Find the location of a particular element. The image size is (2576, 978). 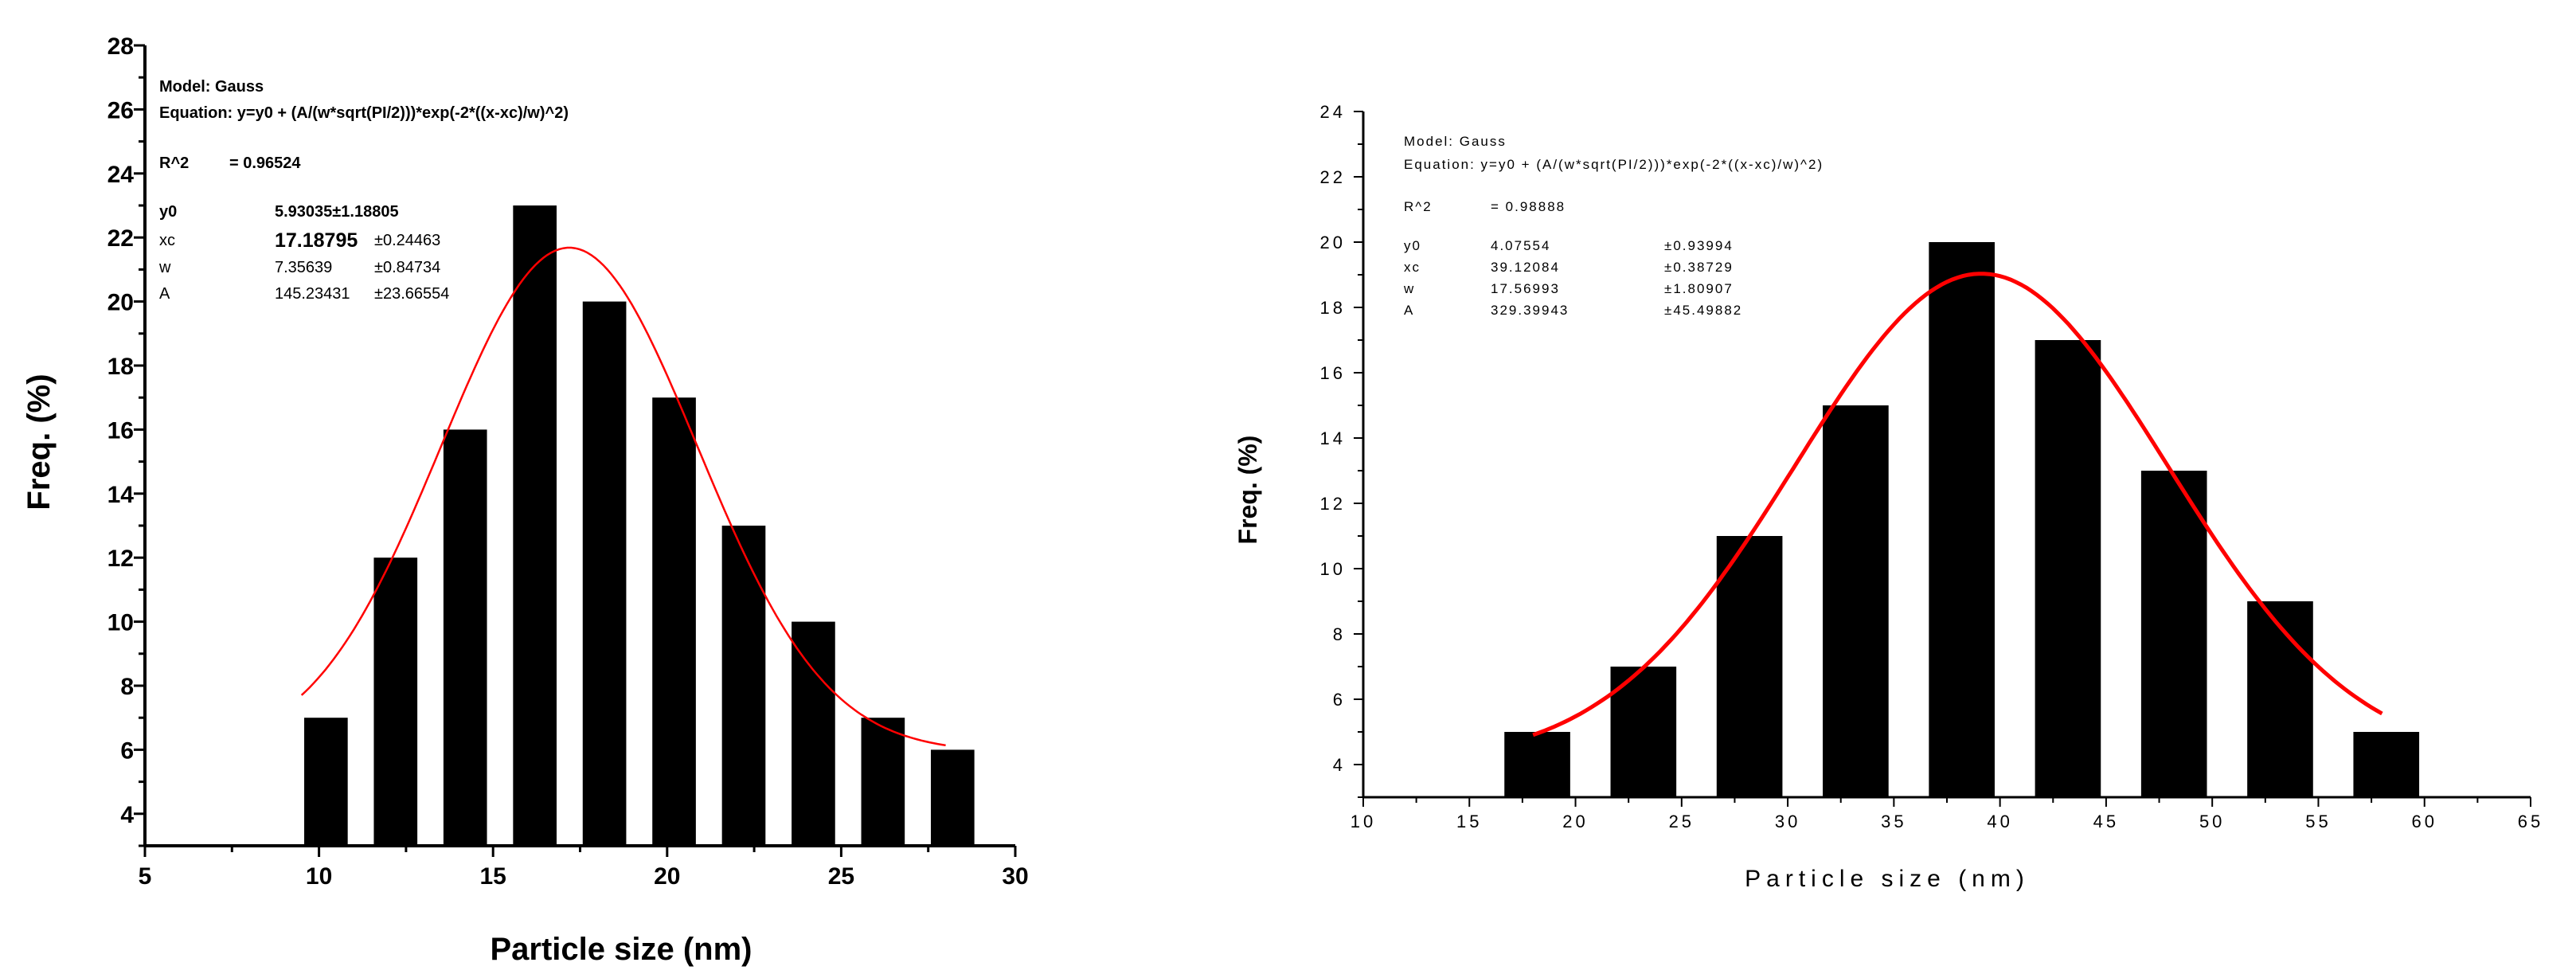

r2-value: = 0.98888 is located at coordinates (1528, 206).